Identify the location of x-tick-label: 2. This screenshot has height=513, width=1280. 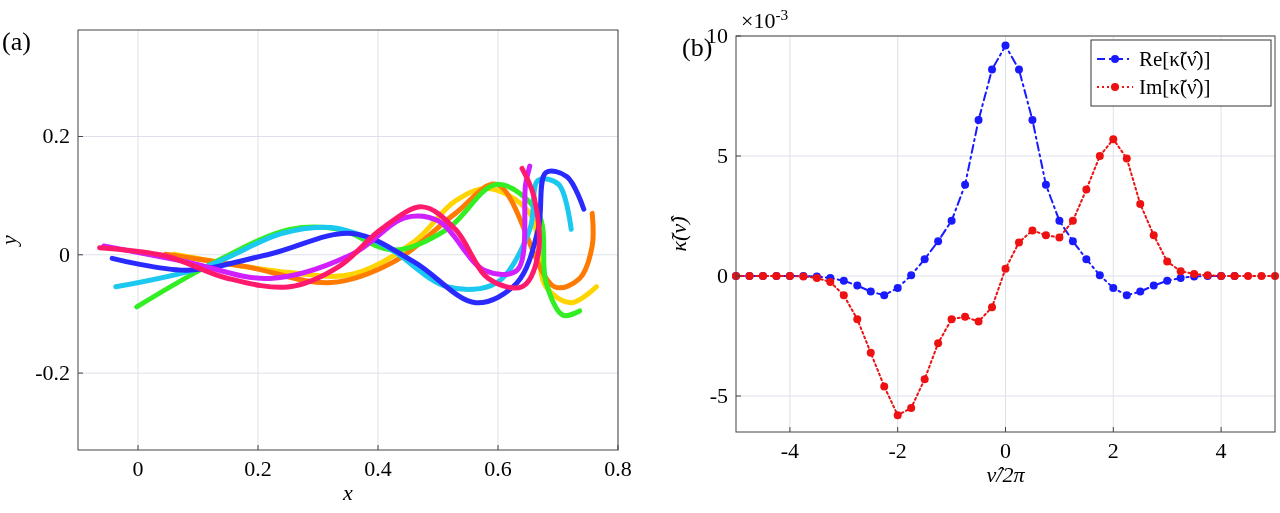
(1113, 450).